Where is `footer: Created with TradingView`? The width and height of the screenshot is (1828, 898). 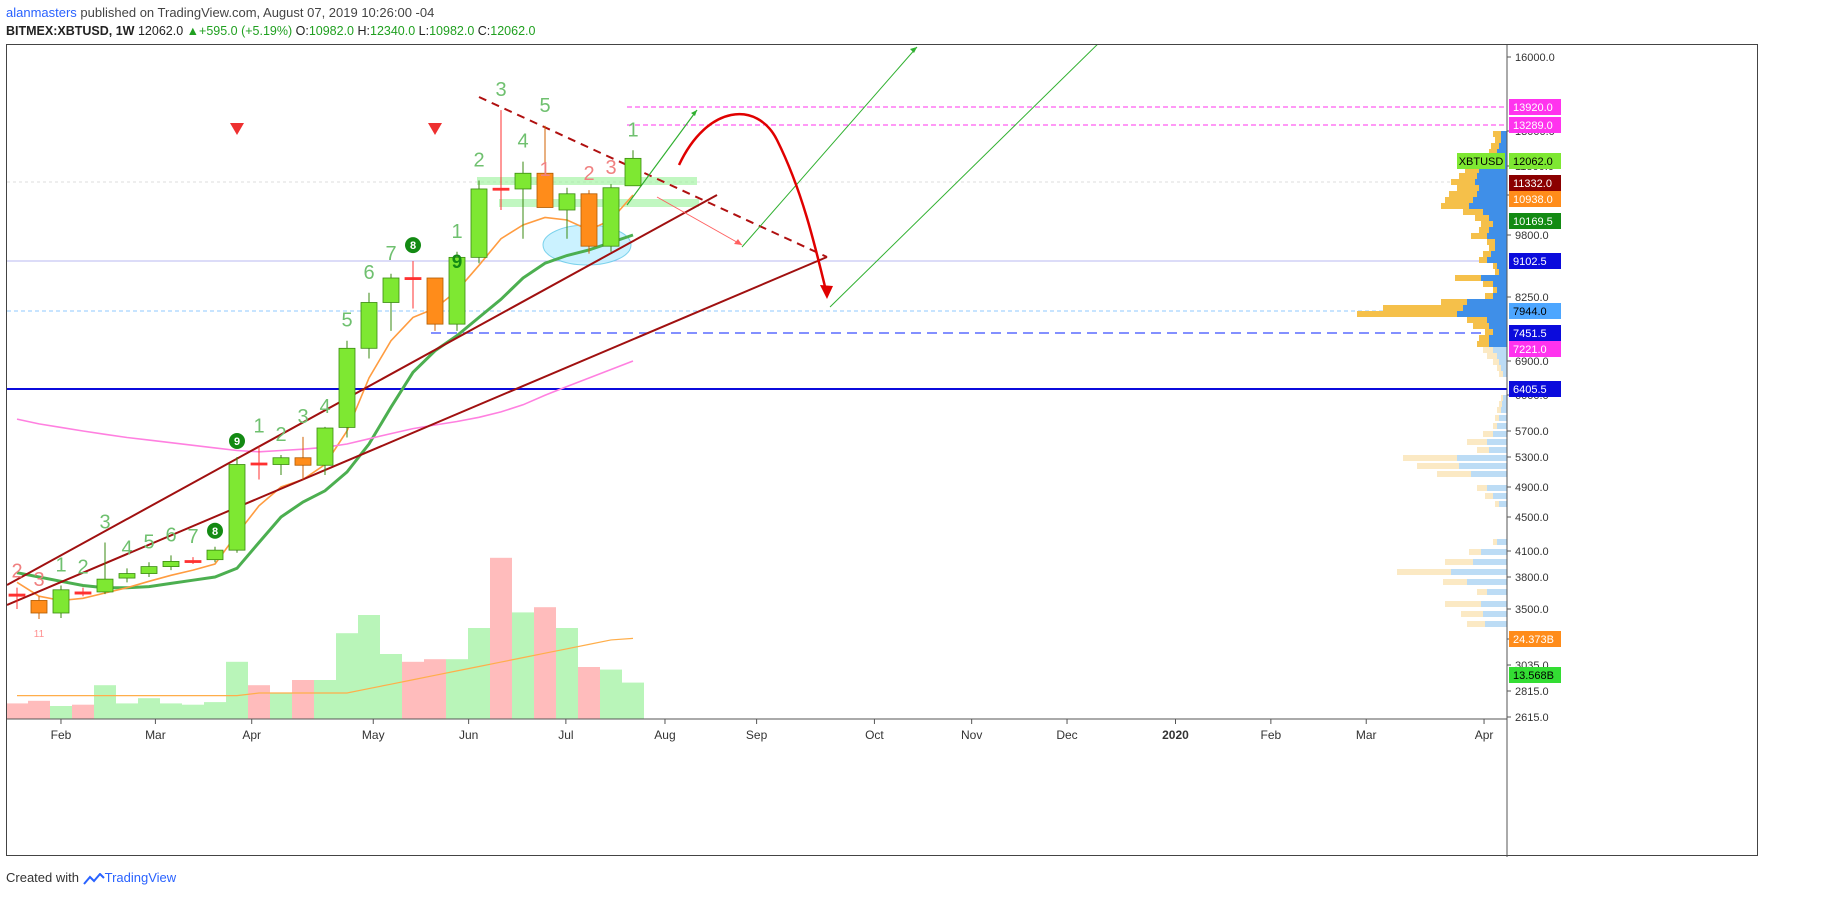 footer: Created with TradingView is located at coordinates (91, 877).